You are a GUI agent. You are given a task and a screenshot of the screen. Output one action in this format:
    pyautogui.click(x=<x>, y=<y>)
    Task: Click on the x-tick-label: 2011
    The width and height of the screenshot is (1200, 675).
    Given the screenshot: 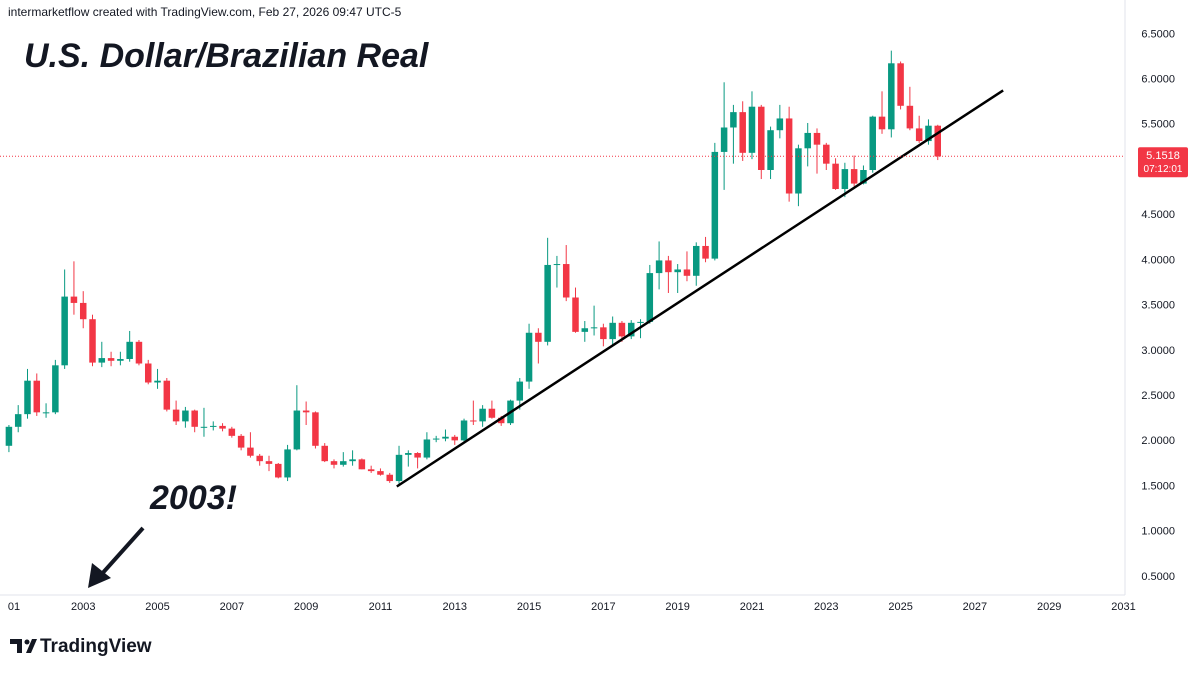 What is the action you would take?
    pyautogui.click(x=381, y=607)
    